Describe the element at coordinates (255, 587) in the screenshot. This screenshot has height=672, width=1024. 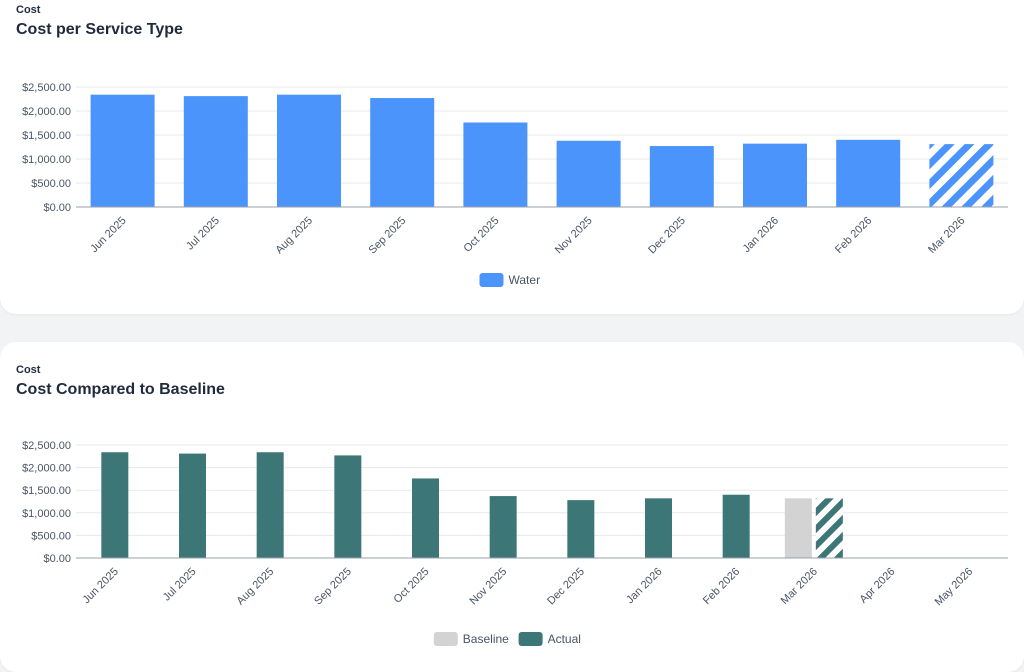
I see `x-tick-label: Aug 2025` at that location.